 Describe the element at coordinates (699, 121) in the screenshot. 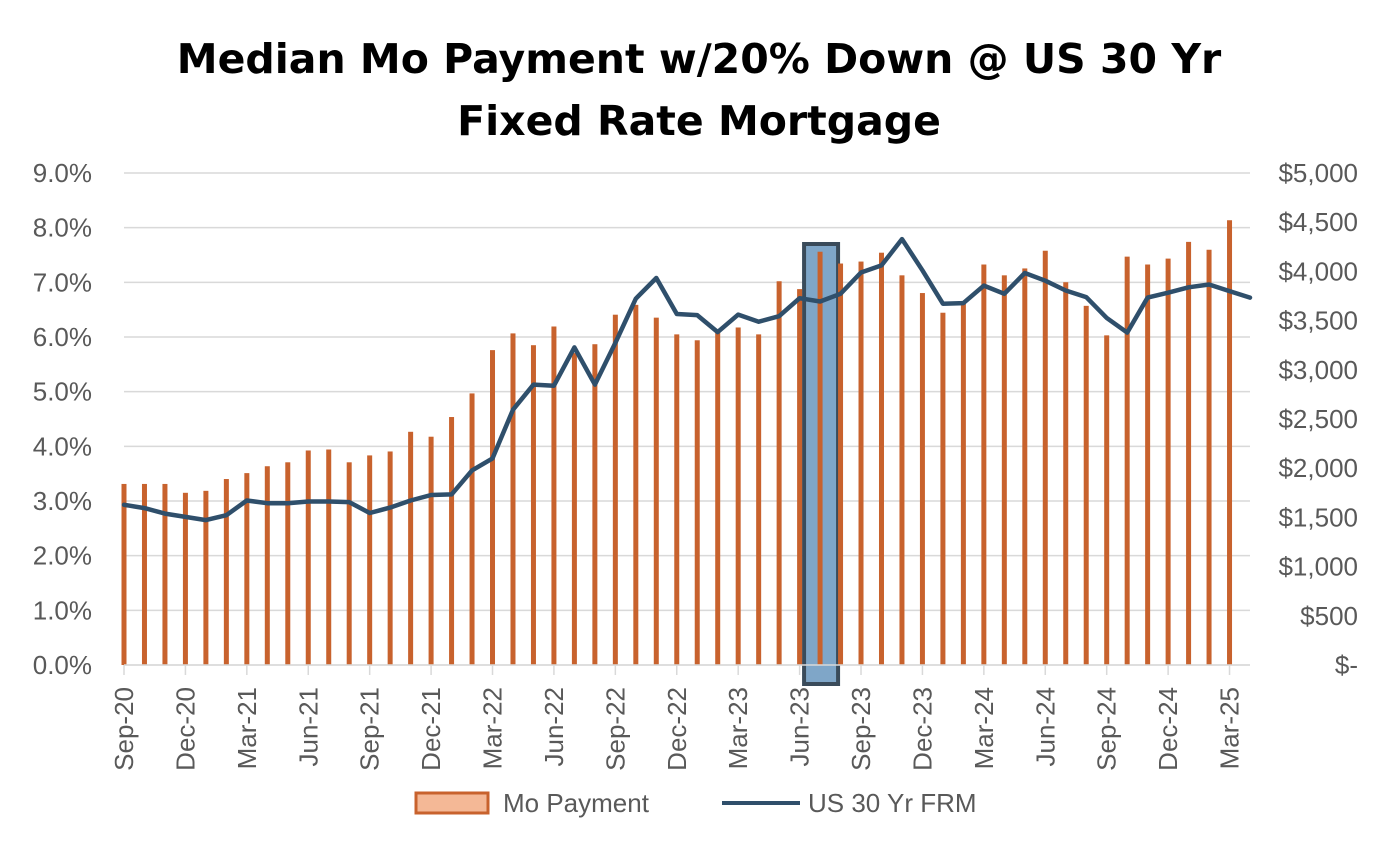

I see `chart-title-line-2: Fixed Rate Mortgage` at that location.